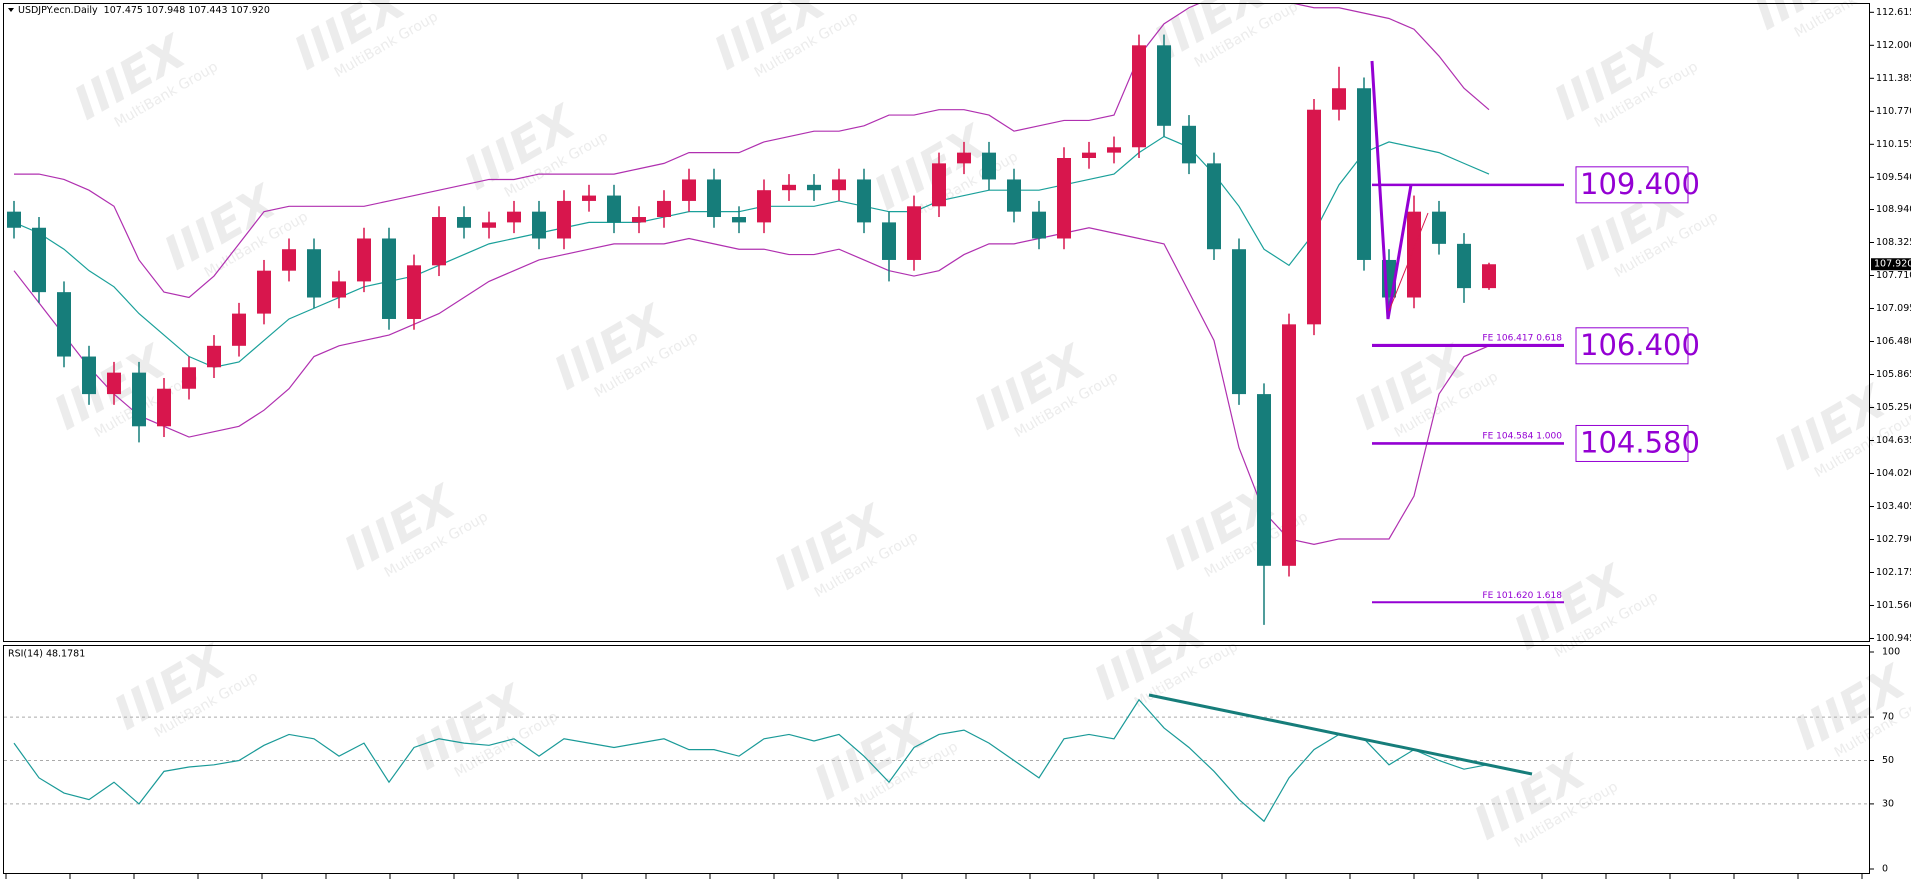 Image resolution: width=1911 pixels, height=880 pixels. I want to click on ohlc: 107.475 107.948 107.443 107.920, so click(187, 10).